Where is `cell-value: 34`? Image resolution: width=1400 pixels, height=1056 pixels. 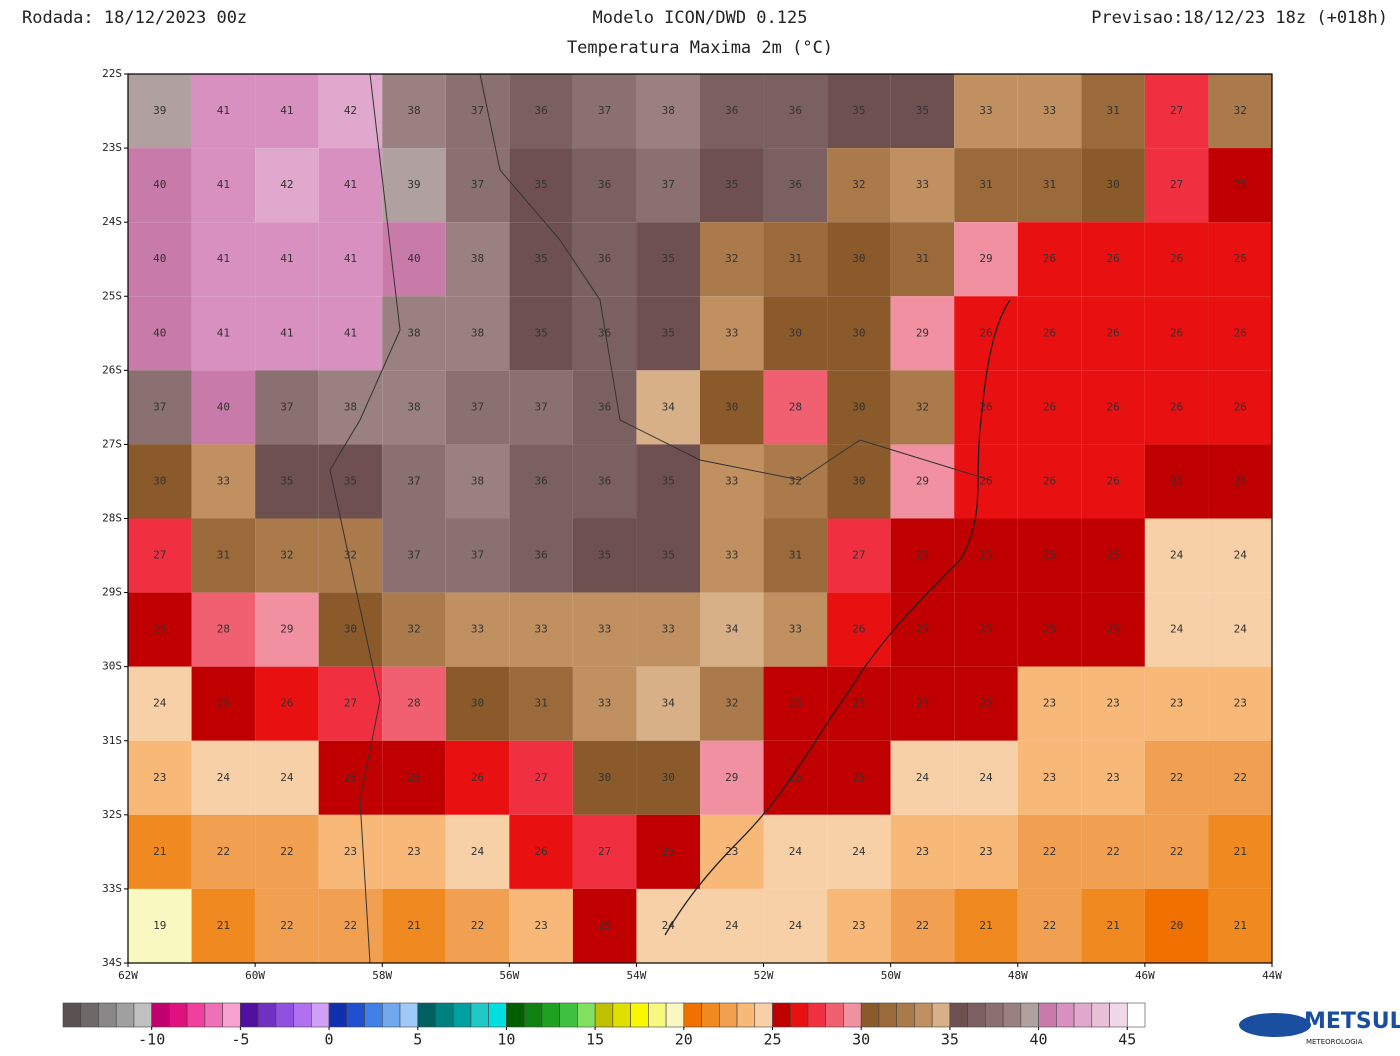 cell-value: 34 is located at coordinates (732, 629).